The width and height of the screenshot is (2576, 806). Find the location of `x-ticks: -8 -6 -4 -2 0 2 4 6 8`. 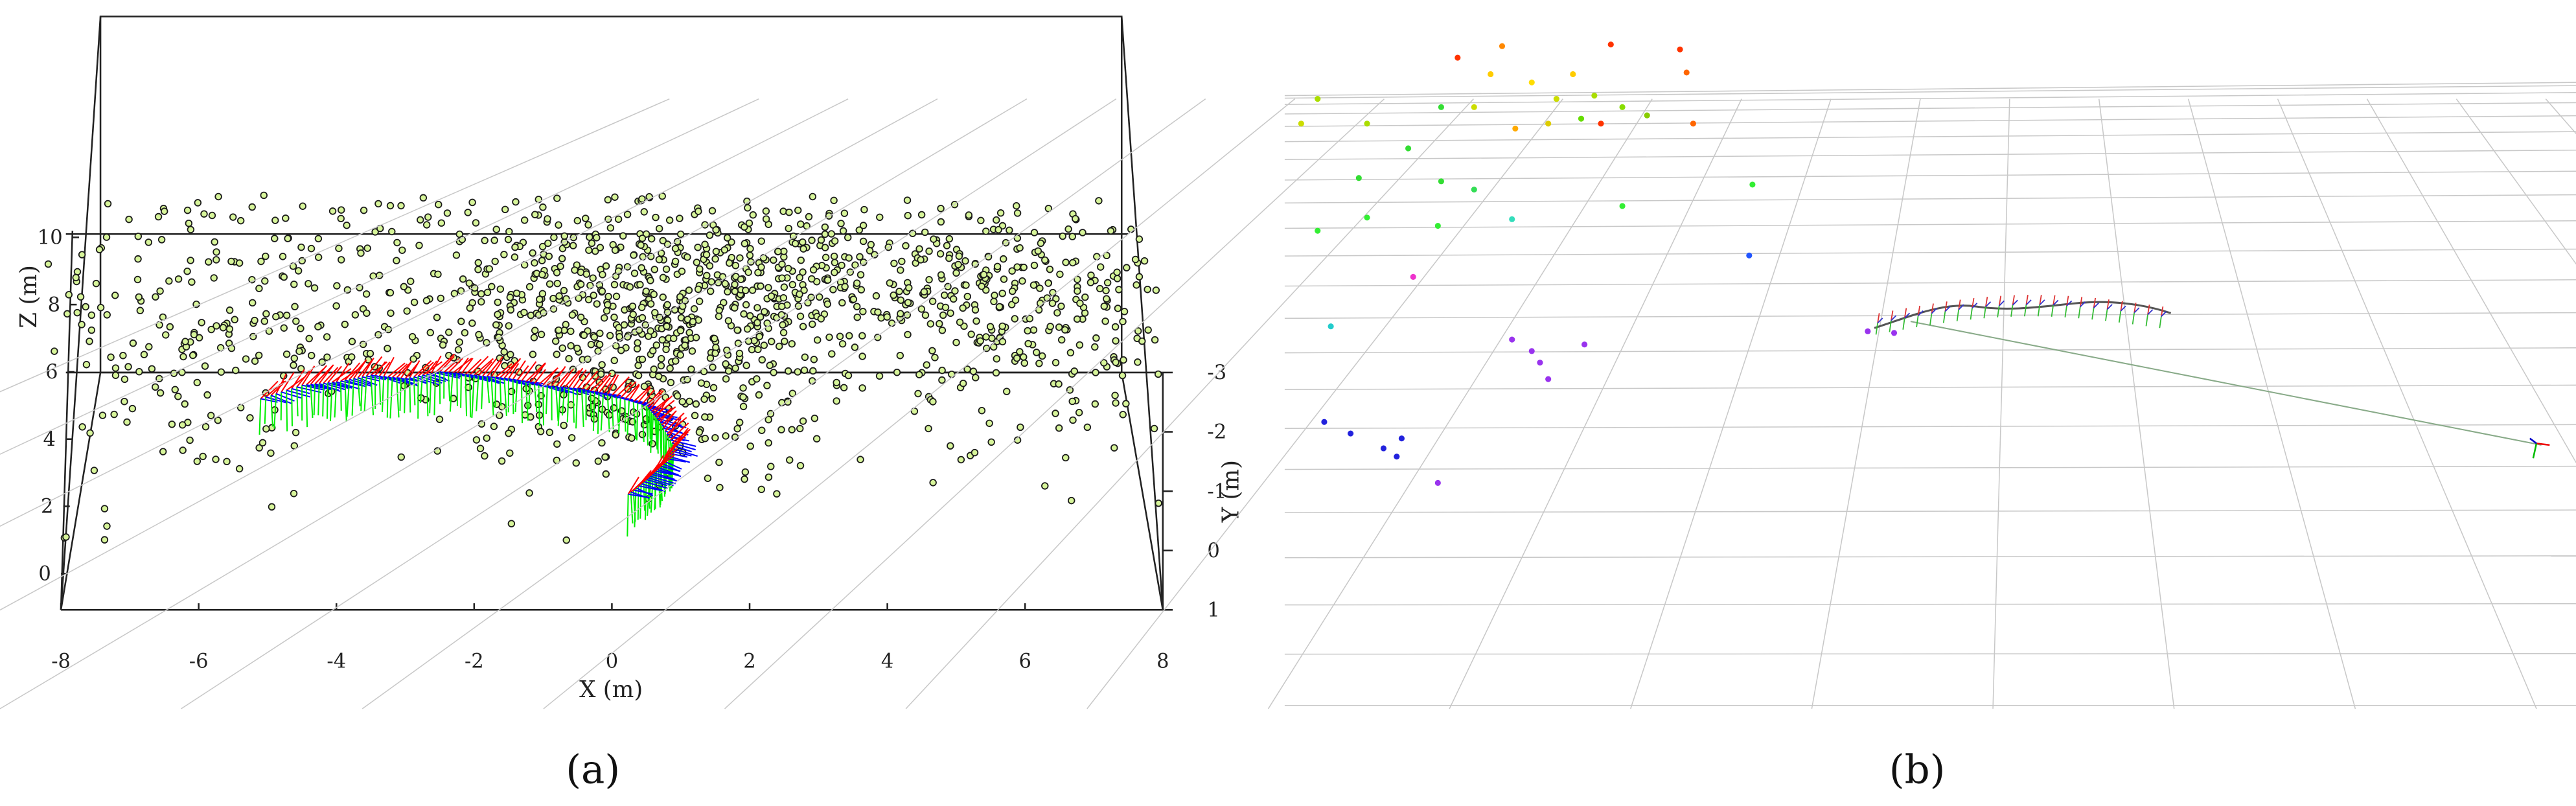

x-ticks: -8 -6 -4 -2 0 2 4 6 8 is located at coordinates (610, 638).